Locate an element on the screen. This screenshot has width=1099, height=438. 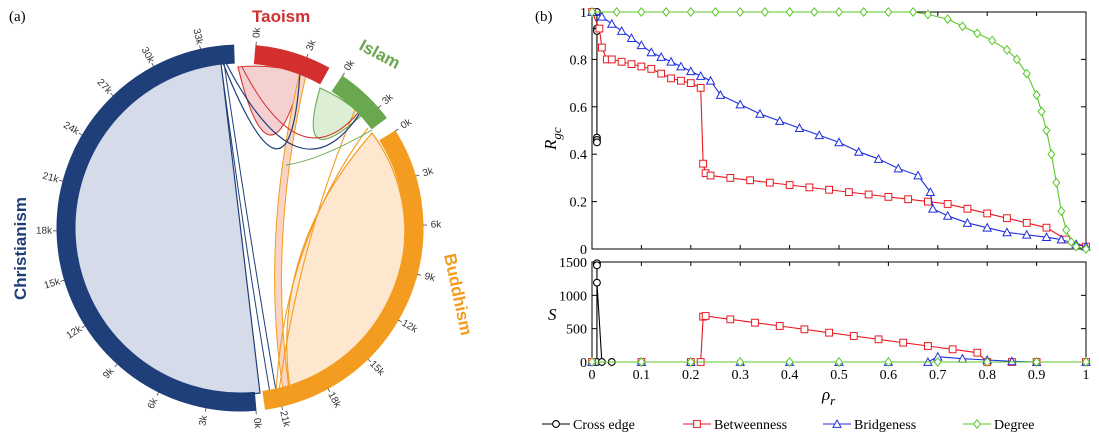
x-tick-label: 0 is located at coordinates (592, 375).